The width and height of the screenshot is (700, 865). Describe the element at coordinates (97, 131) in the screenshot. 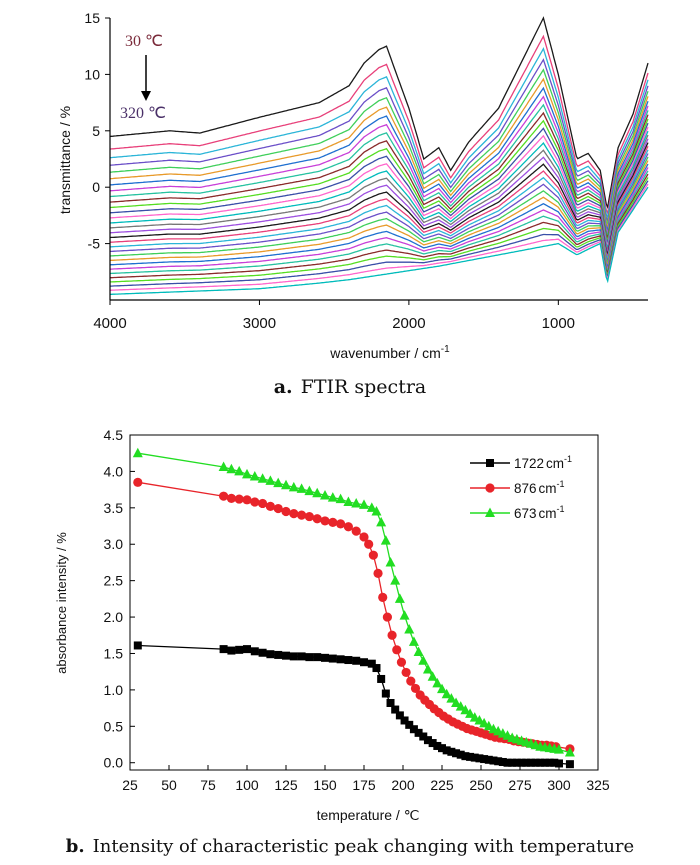

I see `panel-a-y-ticks: 15 10 5 0 -5` at that location.